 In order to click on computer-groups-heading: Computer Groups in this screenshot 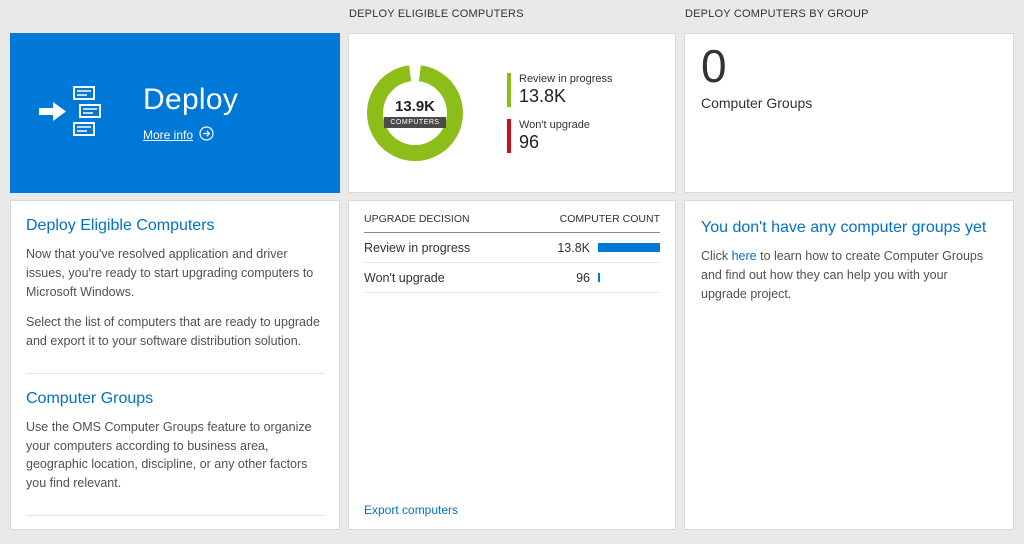, I will do `click(90, 398)`.